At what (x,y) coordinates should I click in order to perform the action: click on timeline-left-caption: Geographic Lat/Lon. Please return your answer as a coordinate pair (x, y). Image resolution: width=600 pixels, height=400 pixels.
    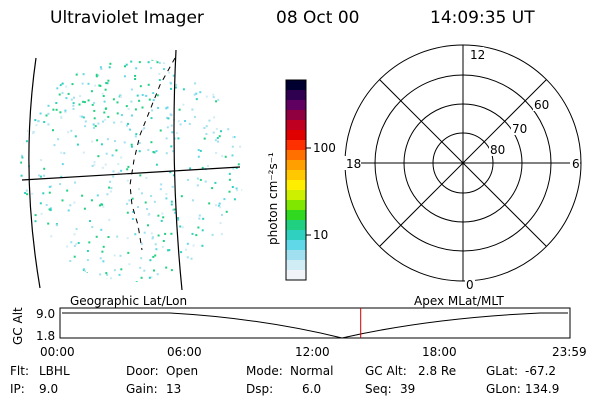
    Looking at the image, I should click on (128, 301).